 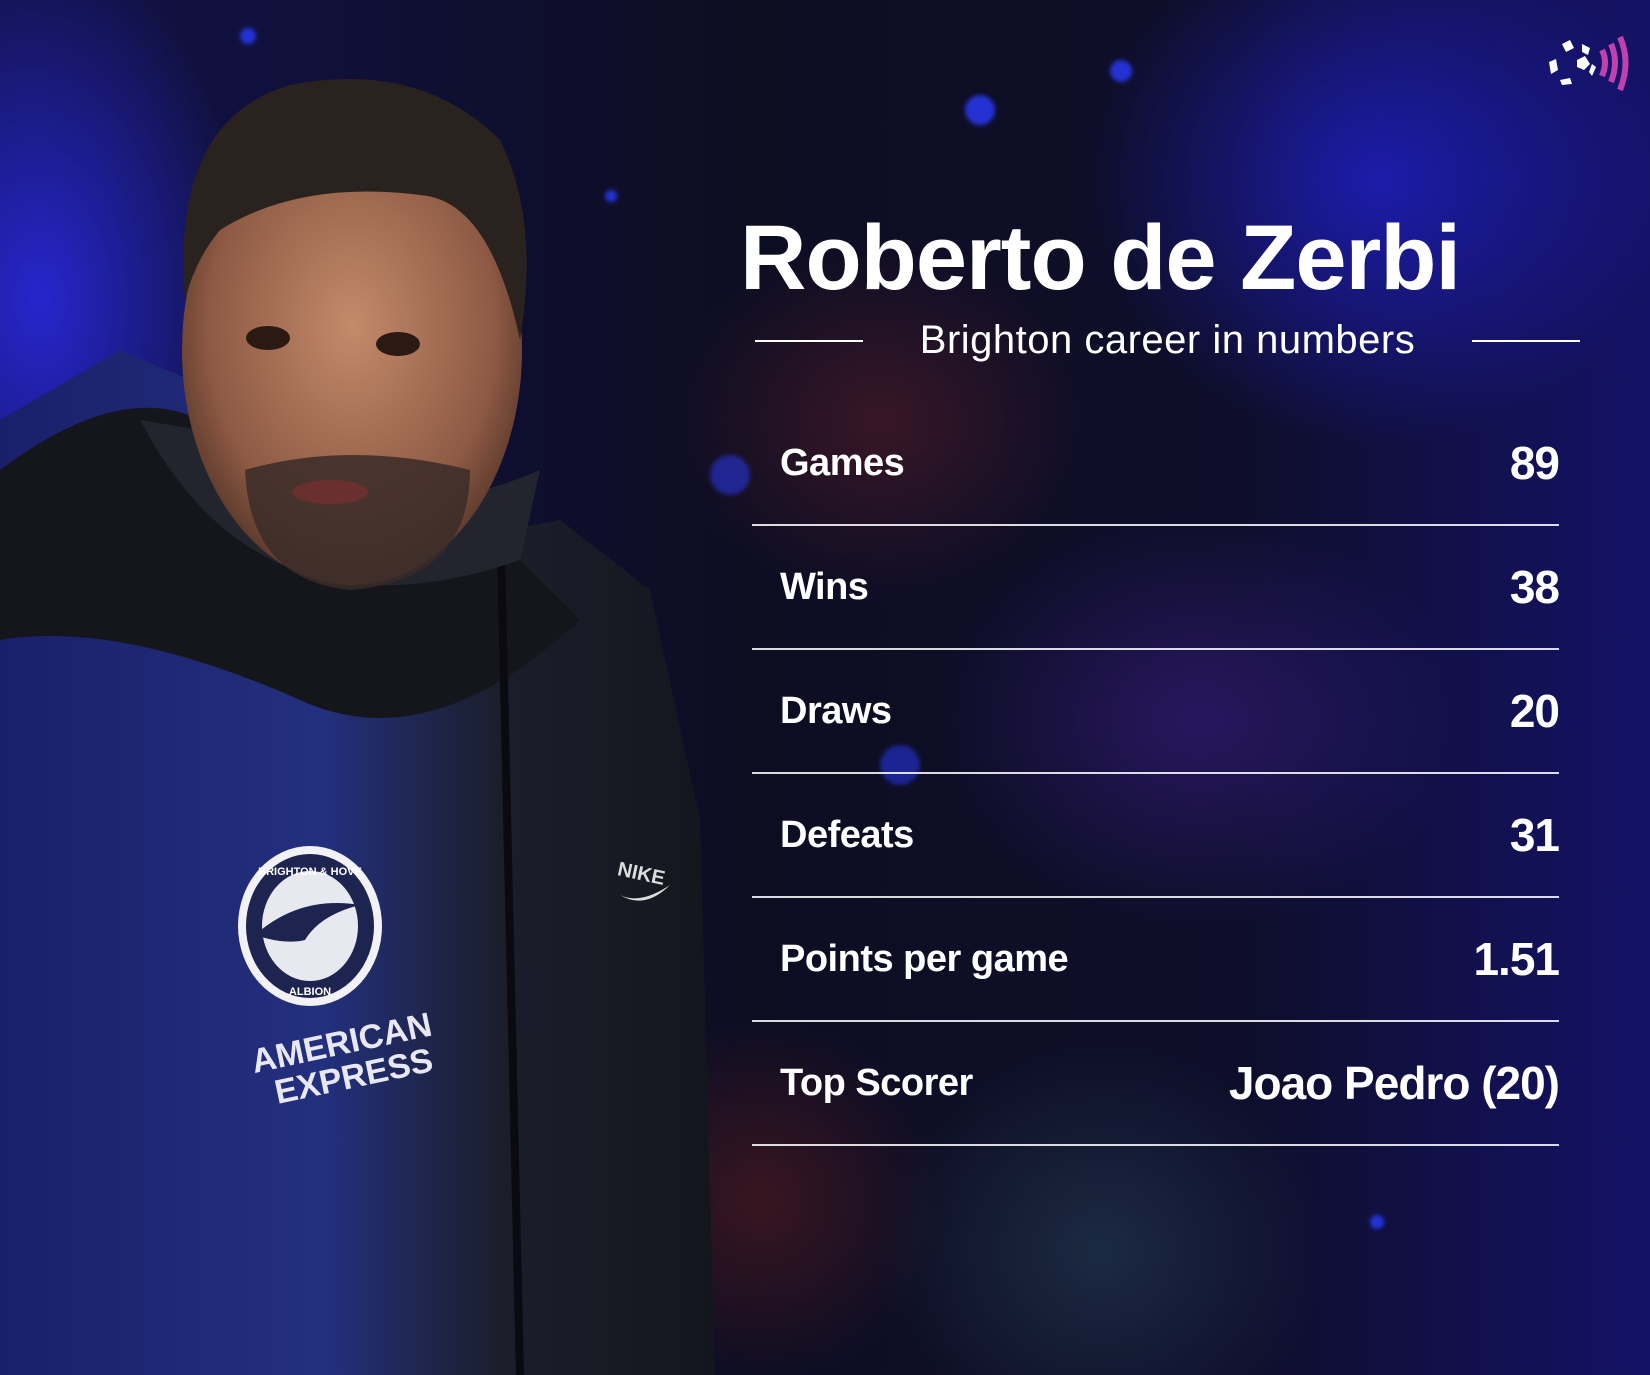 I want to click on stat-label: Points per game, so click(x=924, y=958).